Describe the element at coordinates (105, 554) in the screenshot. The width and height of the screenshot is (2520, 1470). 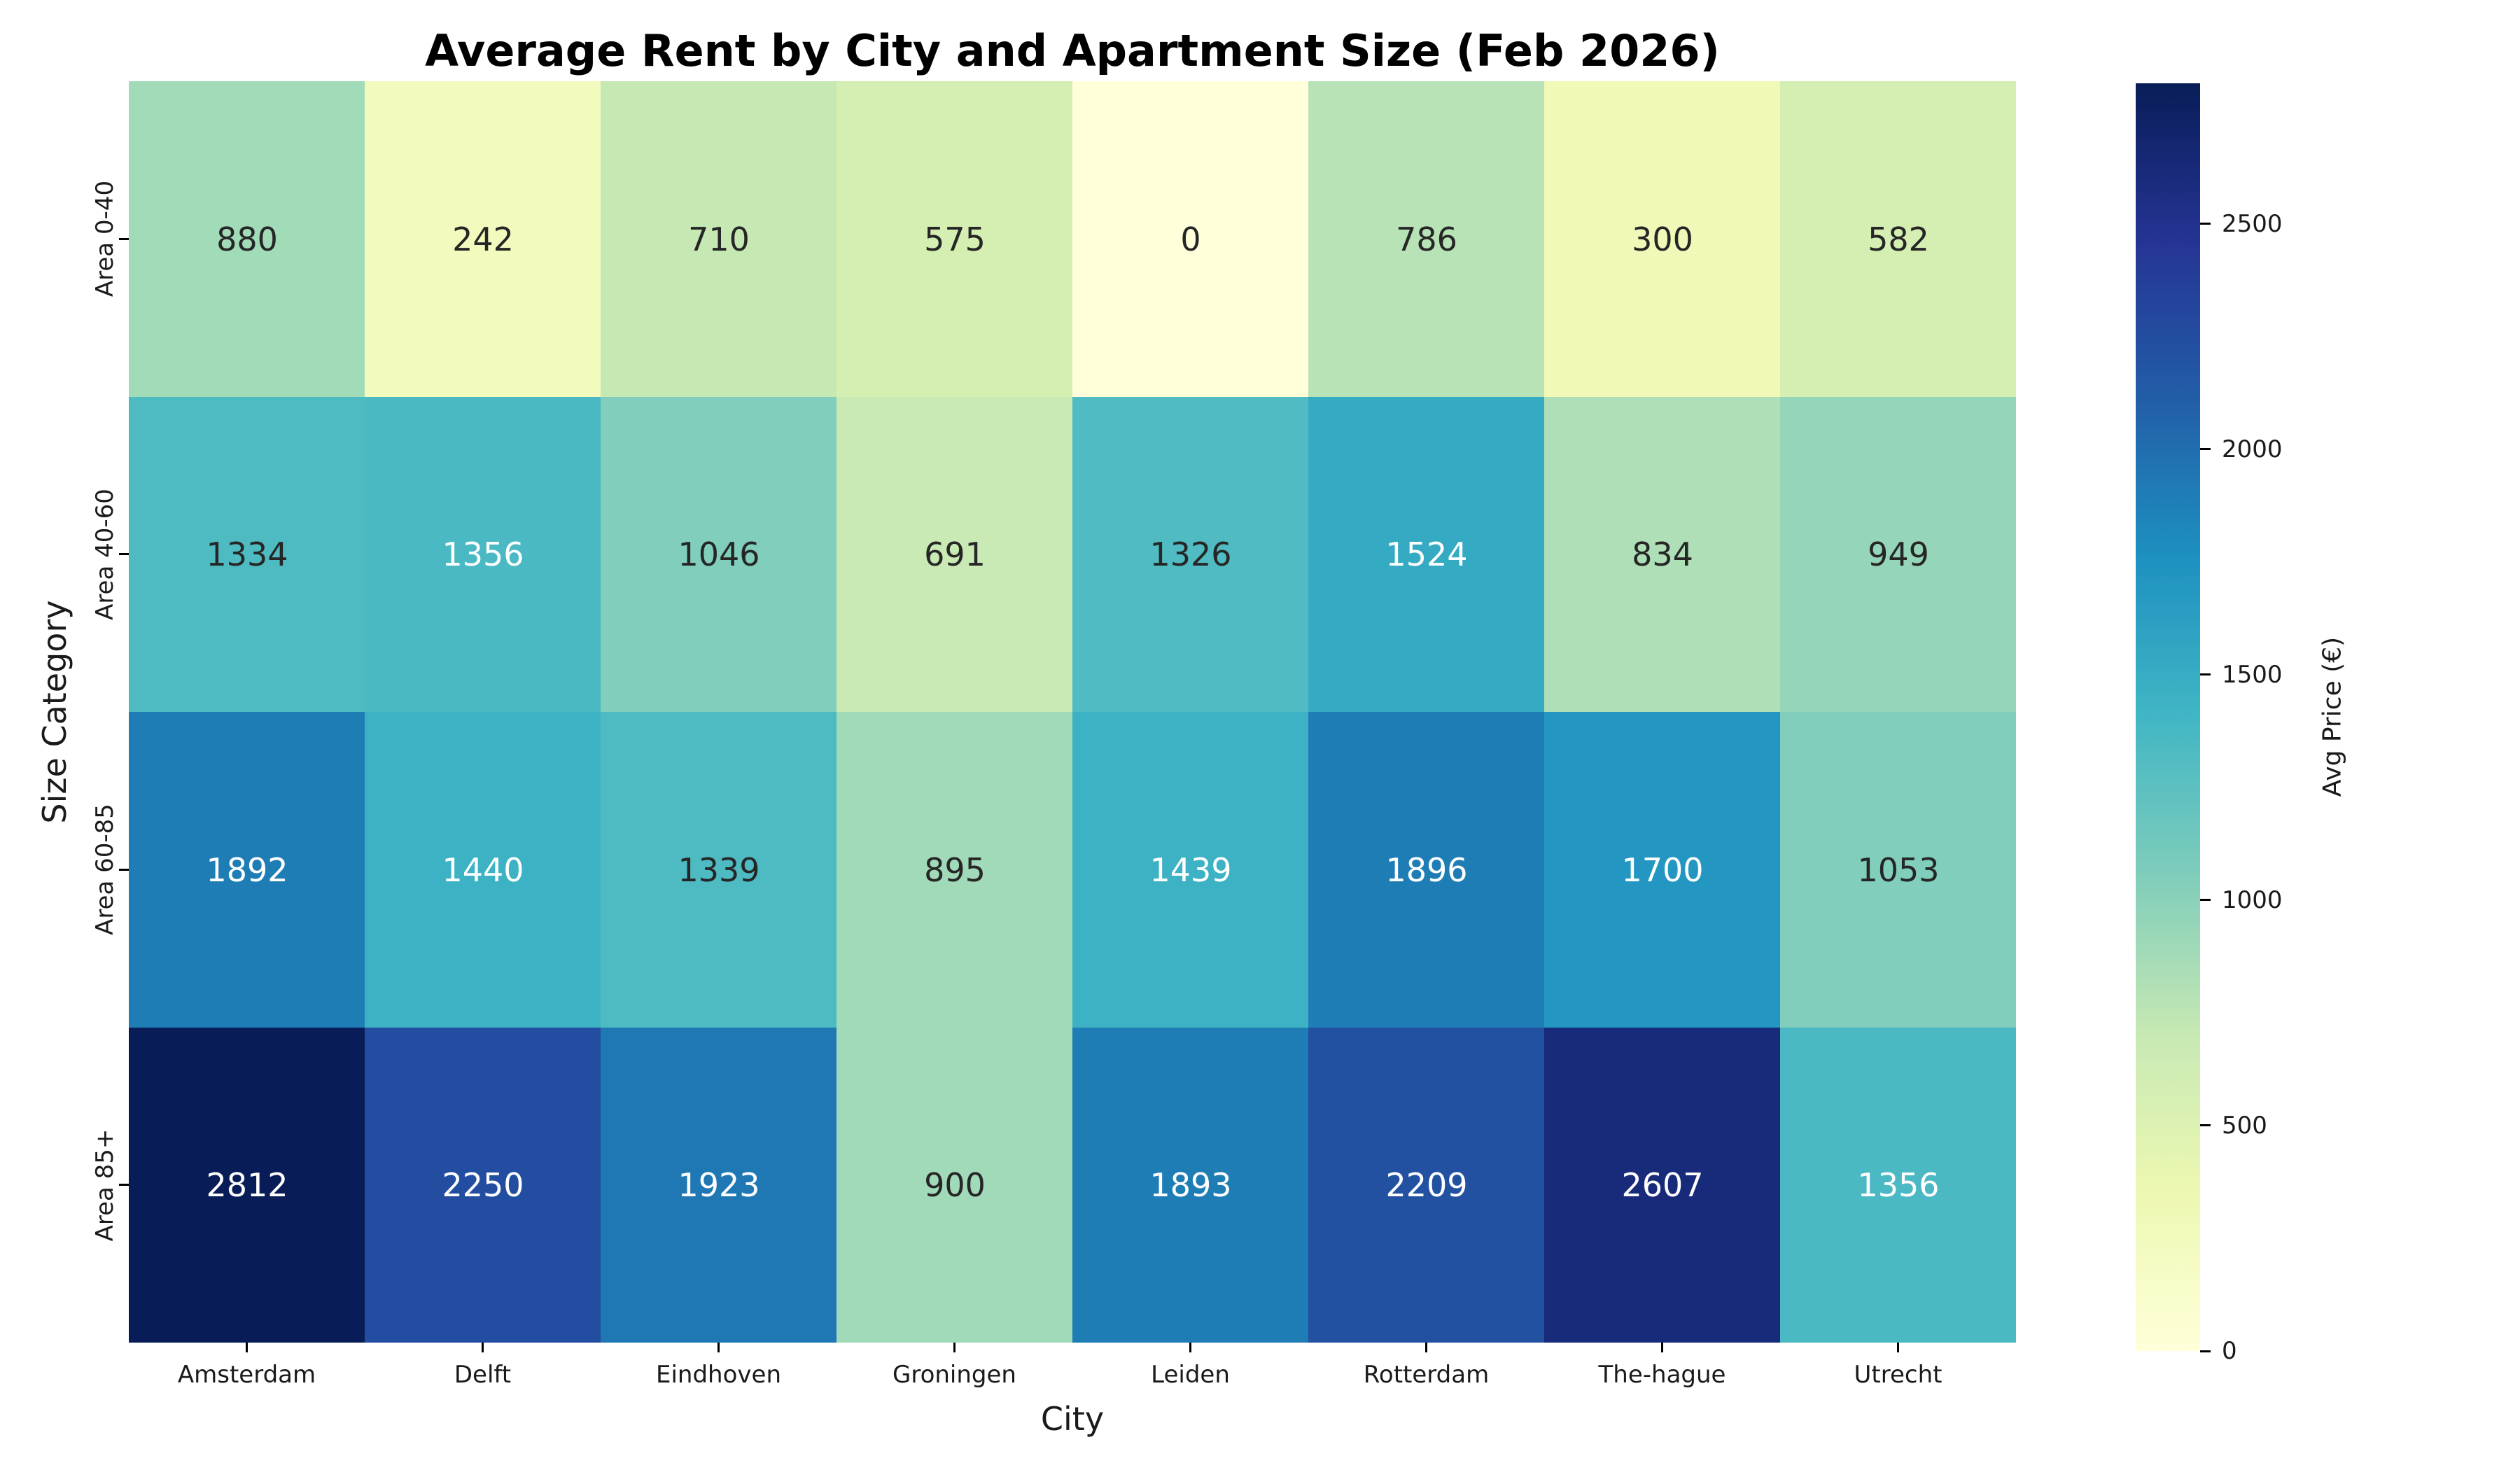
I see `y-tick-label: Area 40-60` at that location.